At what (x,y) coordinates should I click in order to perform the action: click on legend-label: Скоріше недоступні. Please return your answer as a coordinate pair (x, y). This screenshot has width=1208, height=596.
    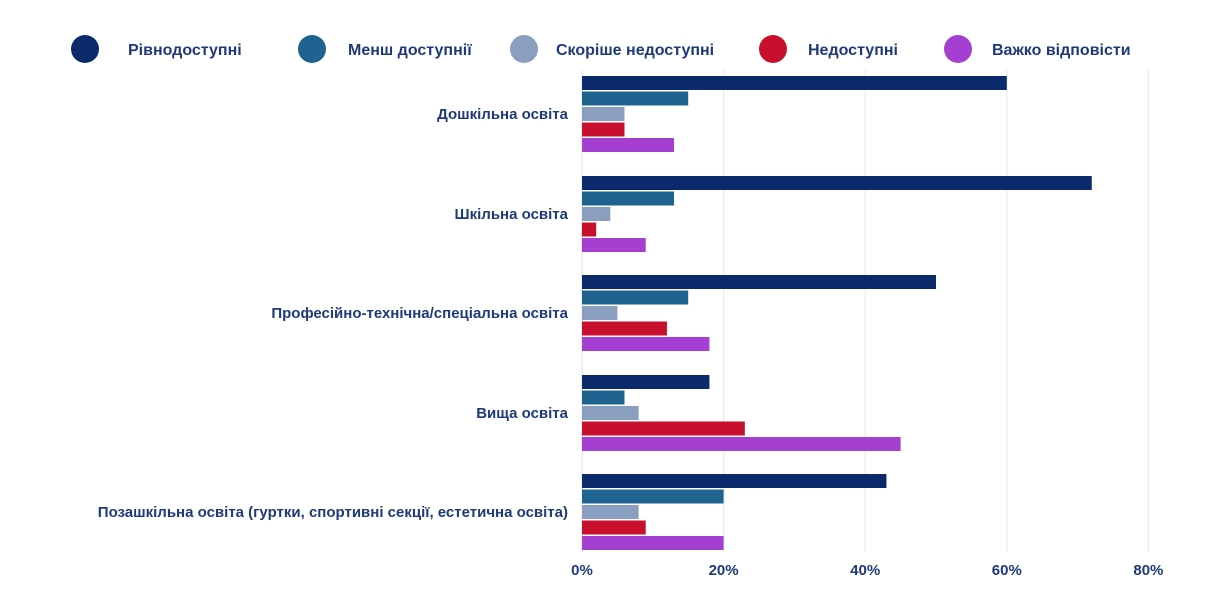
    Looking at the image, I should click on (635, 50).